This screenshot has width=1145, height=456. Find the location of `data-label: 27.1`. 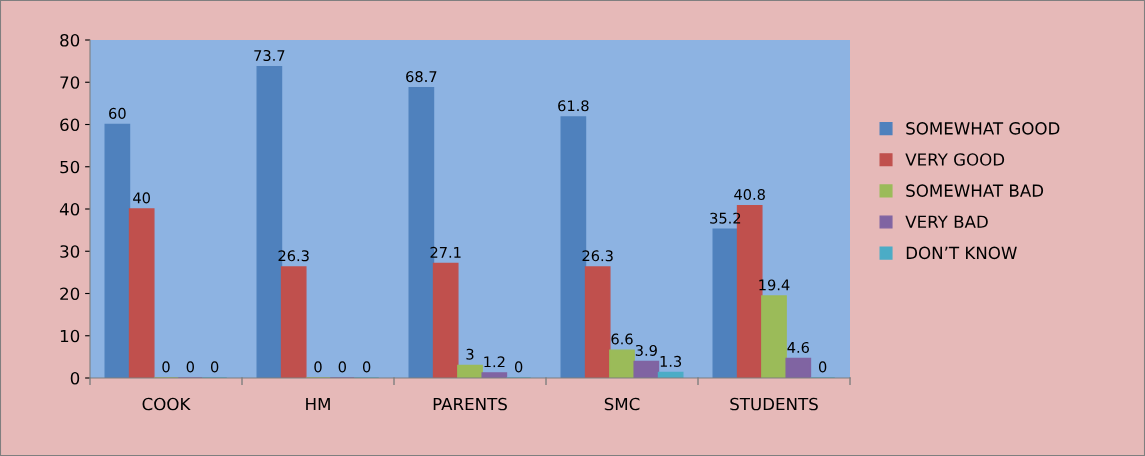

data-label: 27.1 is located at coordinates (445, 252).